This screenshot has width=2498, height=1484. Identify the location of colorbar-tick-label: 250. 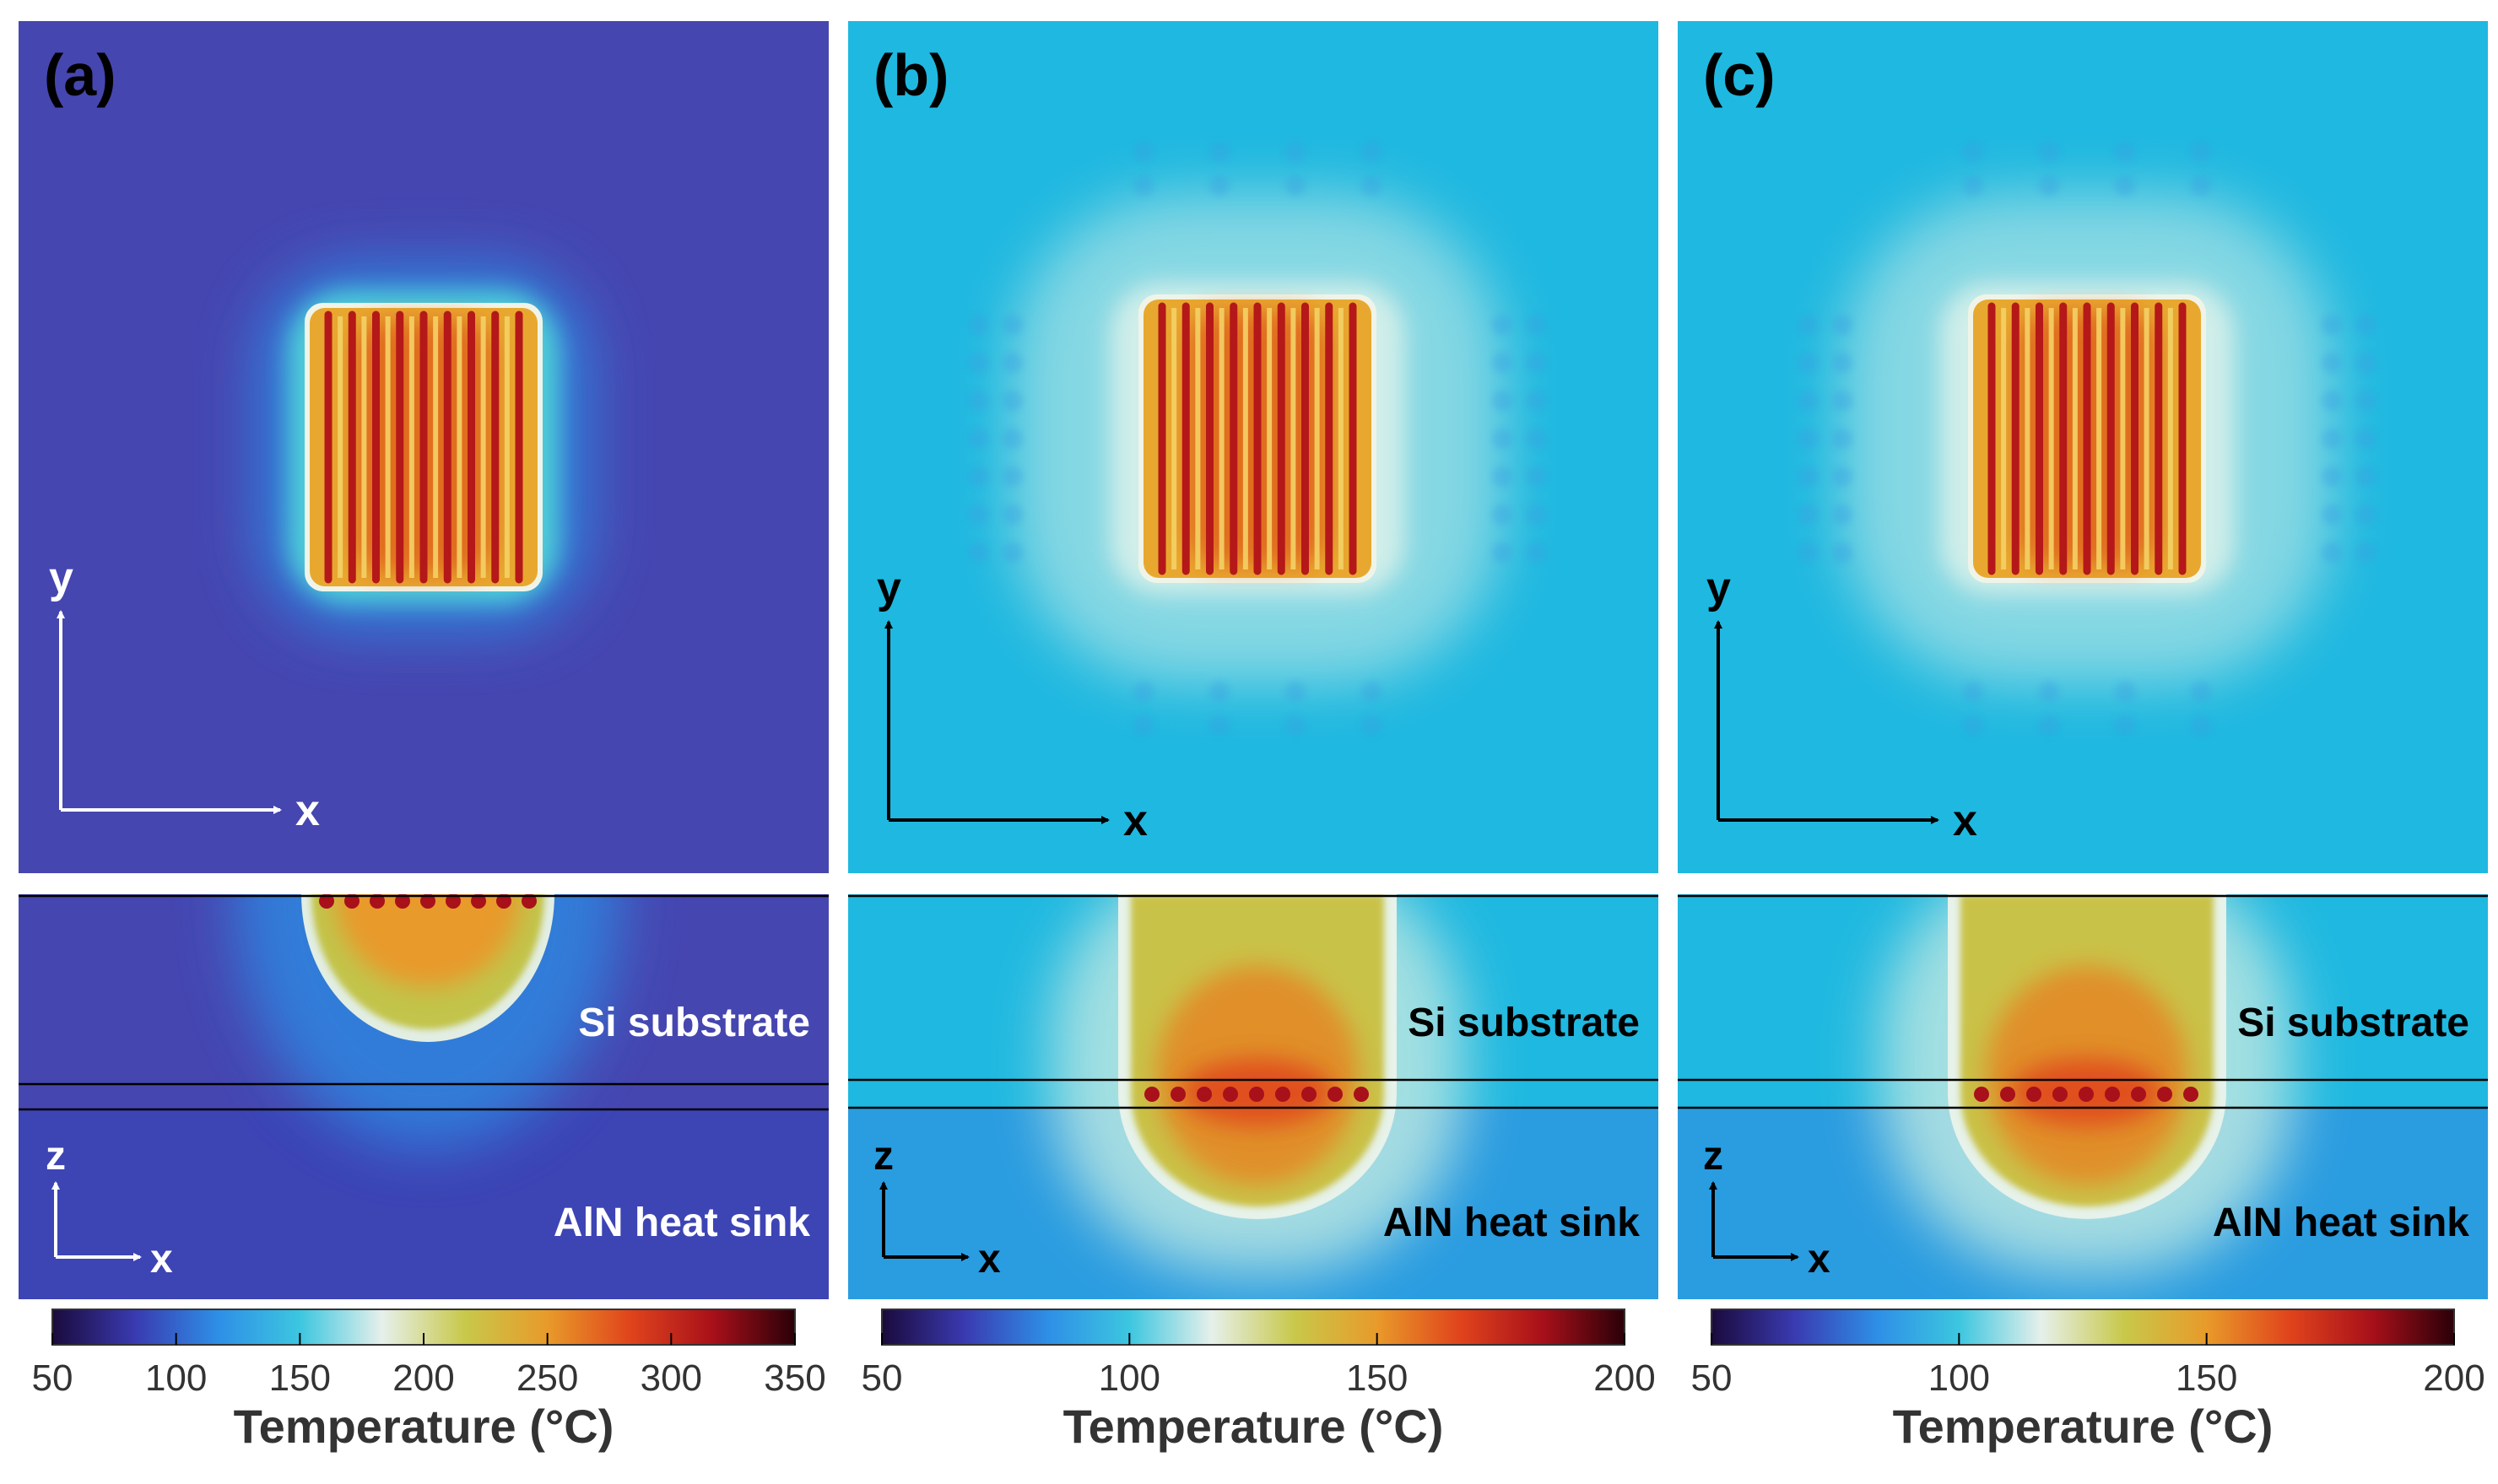
(547, 1378).